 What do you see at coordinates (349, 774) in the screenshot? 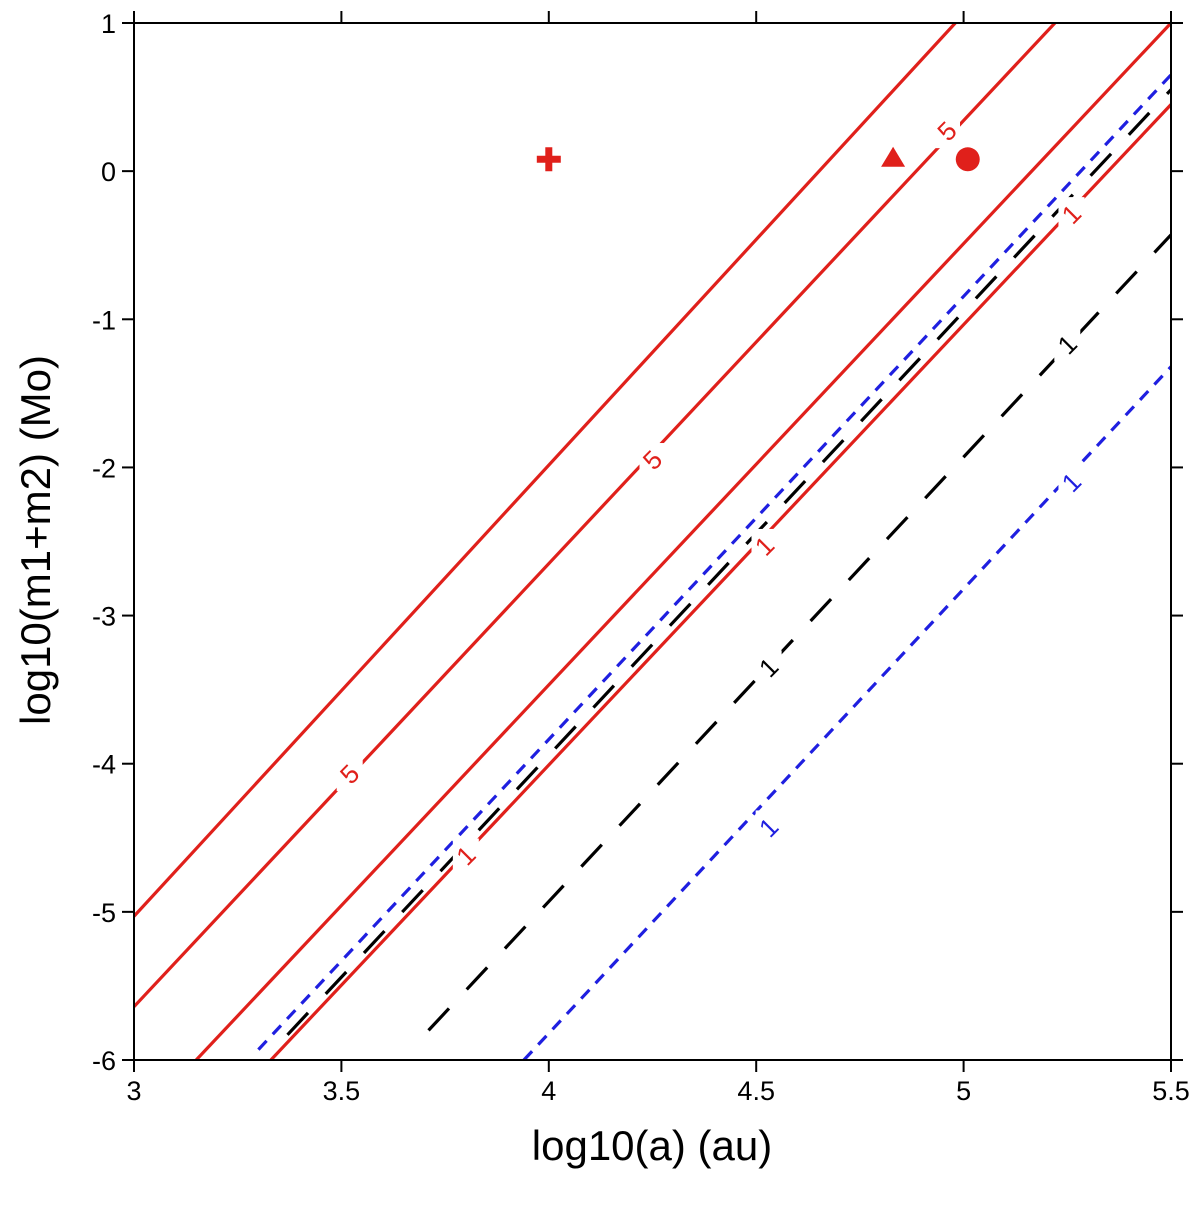
I see `red-solid-2-label-bg` at bounding box center [349, 774].